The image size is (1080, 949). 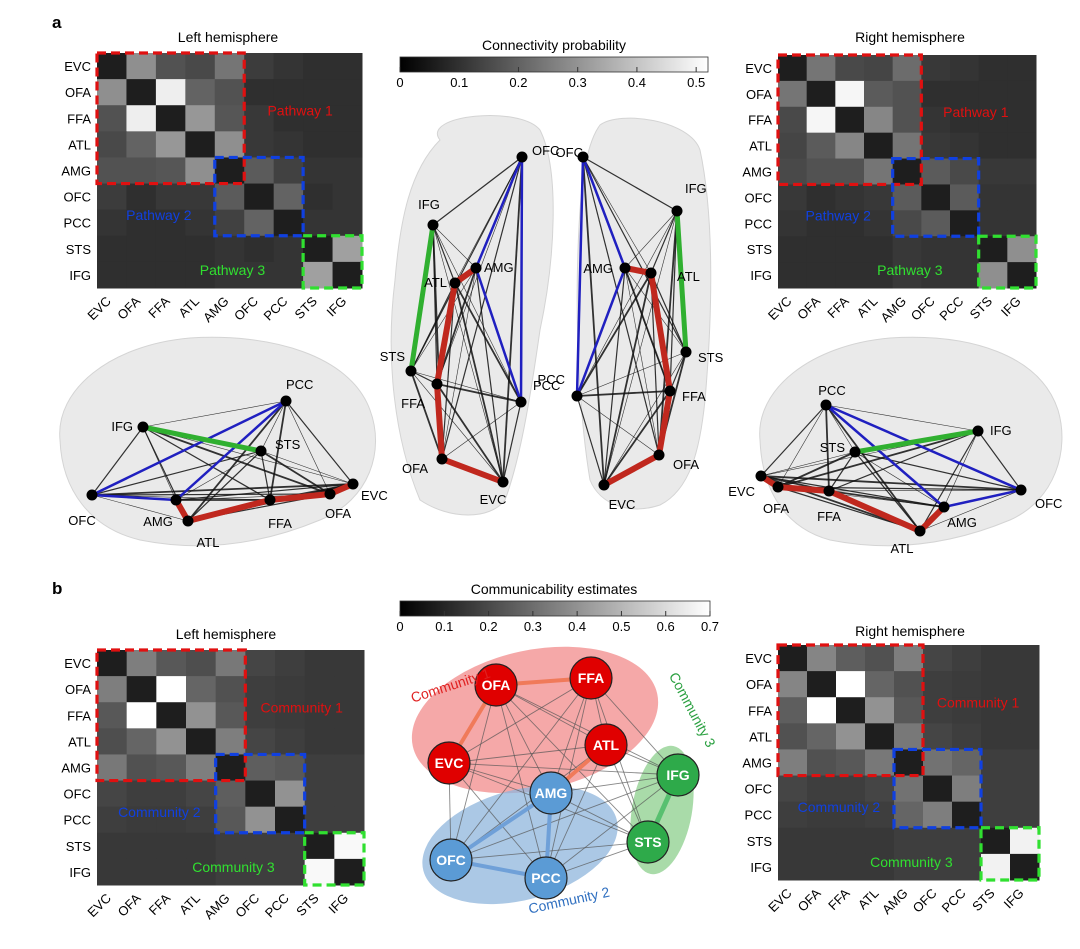 I want to click on heatmap-row-label: FFA, so click(x=79, y=715).